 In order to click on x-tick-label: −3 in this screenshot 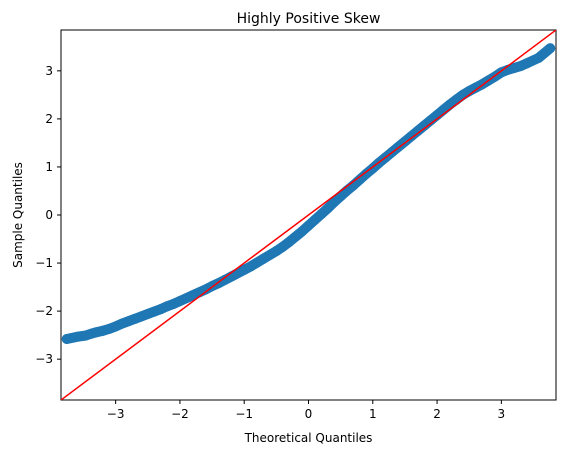, I will do `click(116, 414)`.